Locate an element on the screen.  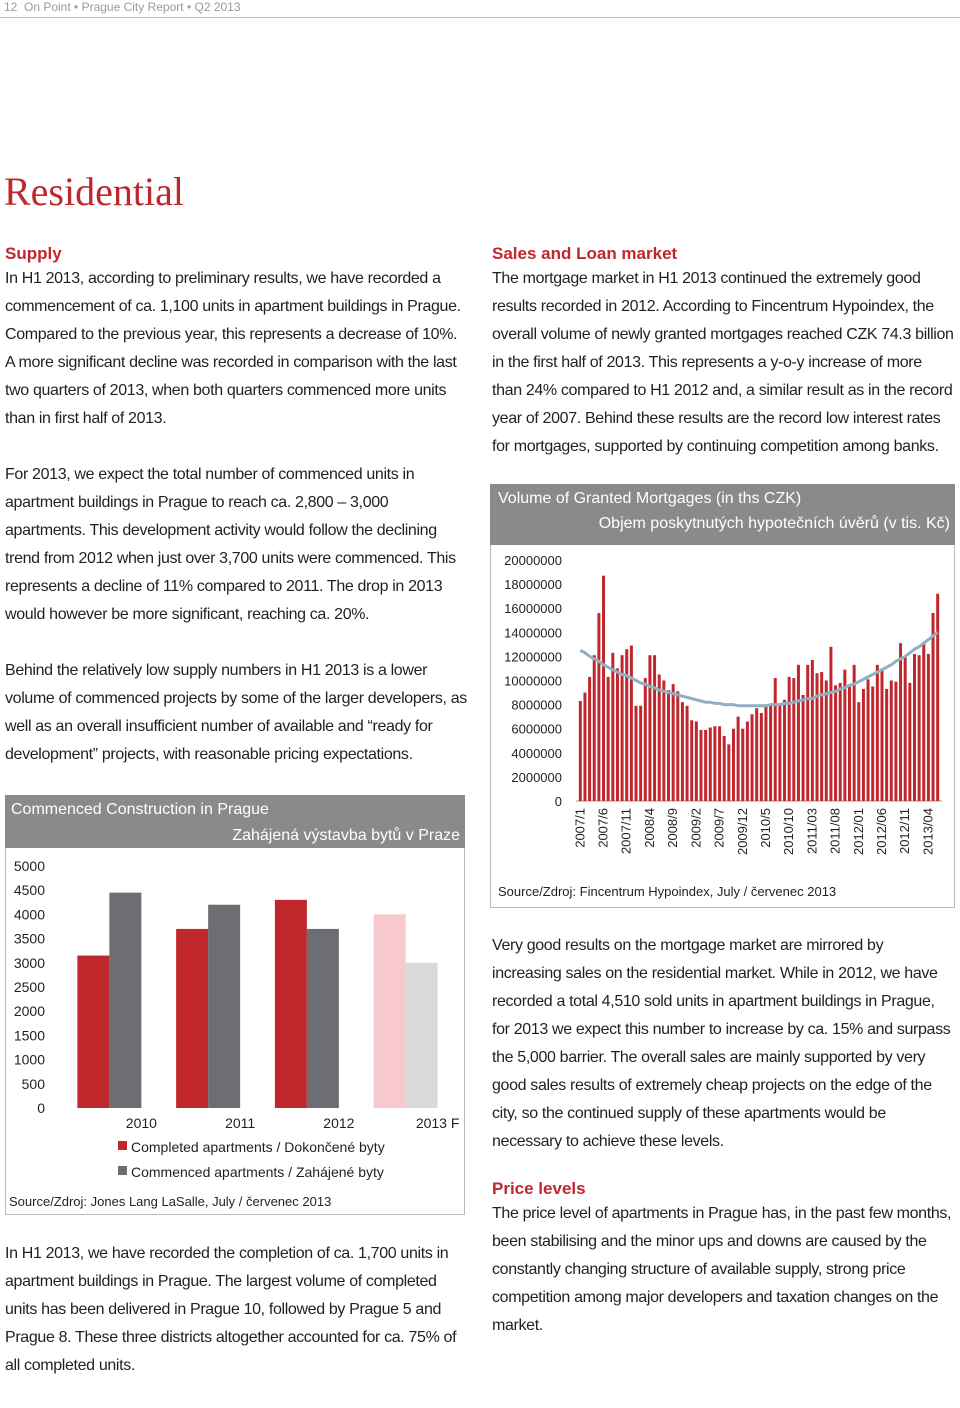
chart-title: Volume of Granted Mortgages (in ths CZK) is located at coordinates (649, 498).